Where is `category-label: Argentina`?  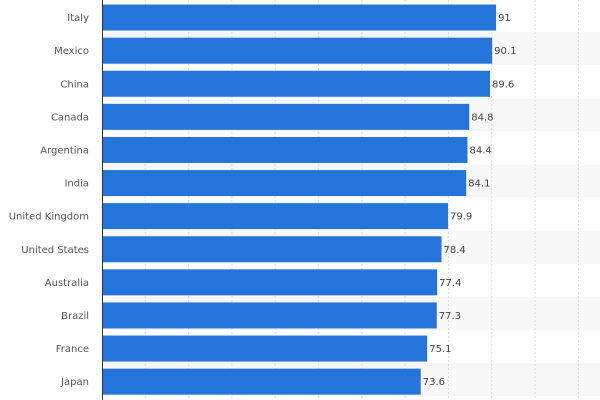
category-label: Argentina is located at coordinates (64, 150).